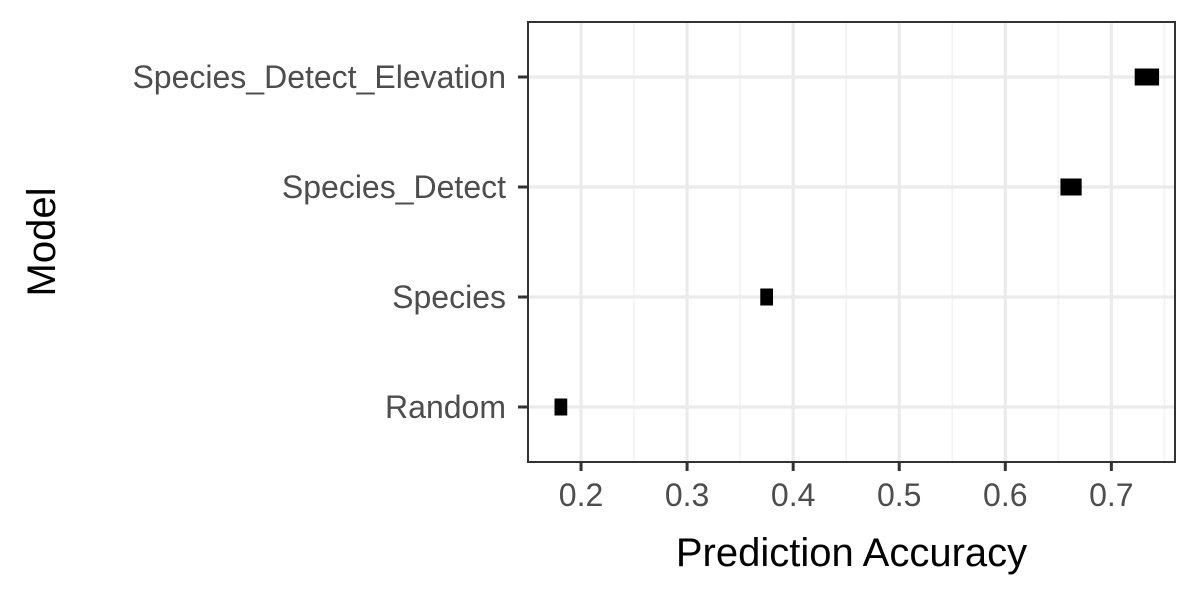 The image size is (1200, 600). What do you see at coordinates (687, 495) in the screenshot?
I see `x-tick-label: 0.3` at bounding box center [687, 495].